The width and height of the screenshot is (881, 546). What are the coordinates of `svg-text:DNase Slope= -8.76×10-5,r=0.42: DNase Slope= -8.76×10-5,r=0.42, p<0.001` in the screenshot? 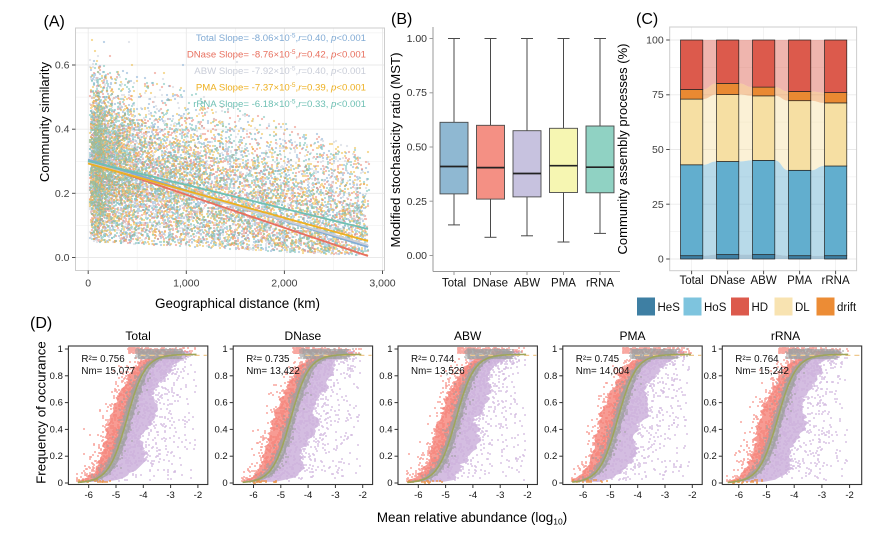 It's located at (276, 55).